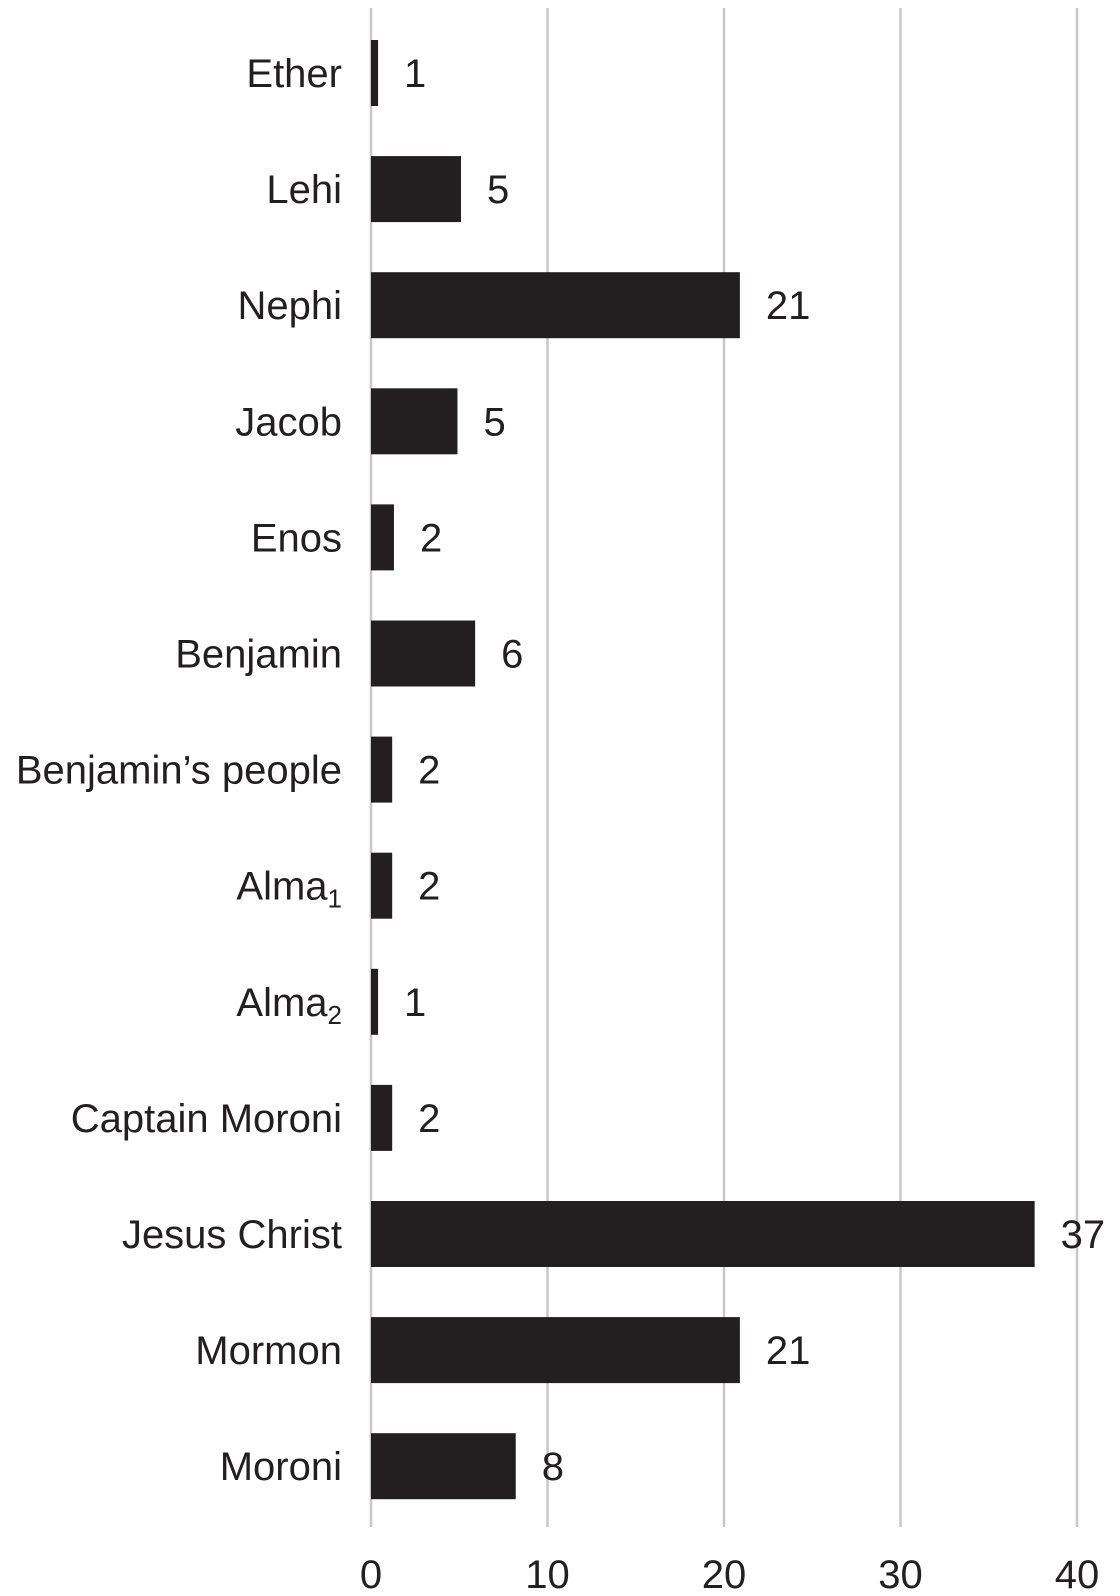  I want to click on category-label: Ether, so click(294, 74).